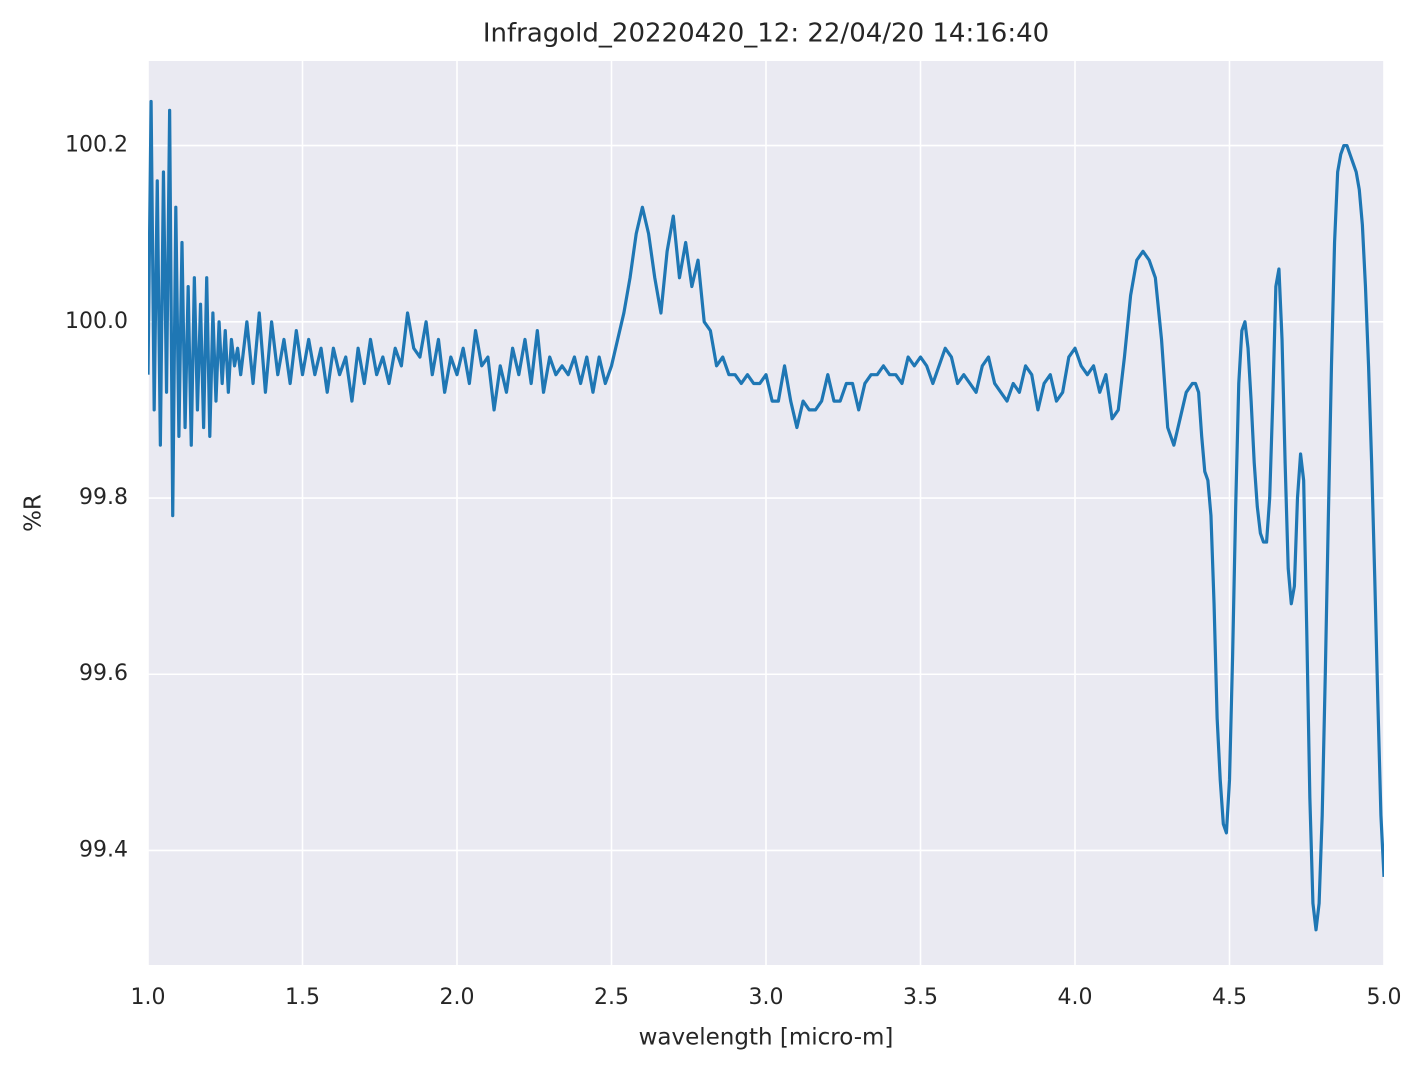  I want to click on chart-title: Infragold_20220420_12: 22/04/20 14:16:40, so click(766, 34).